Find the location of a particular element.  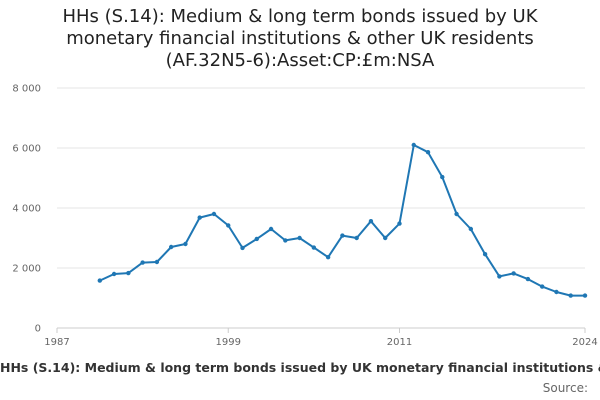

x-tick-label: 2024 is located at coordinates (584, 342).